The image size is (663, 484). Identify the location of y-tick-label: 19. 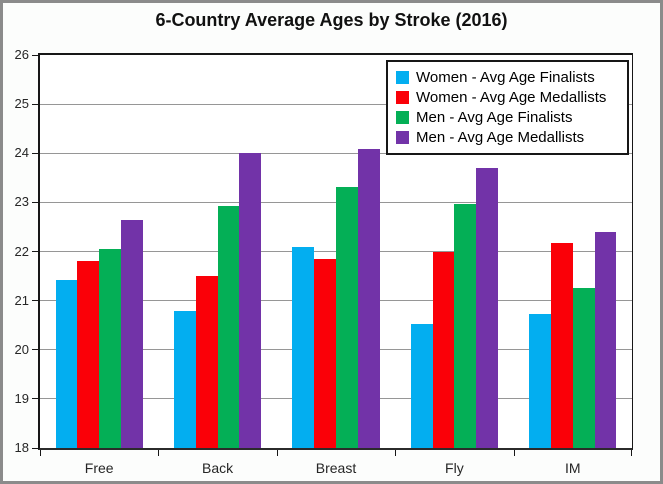
(21, 398).